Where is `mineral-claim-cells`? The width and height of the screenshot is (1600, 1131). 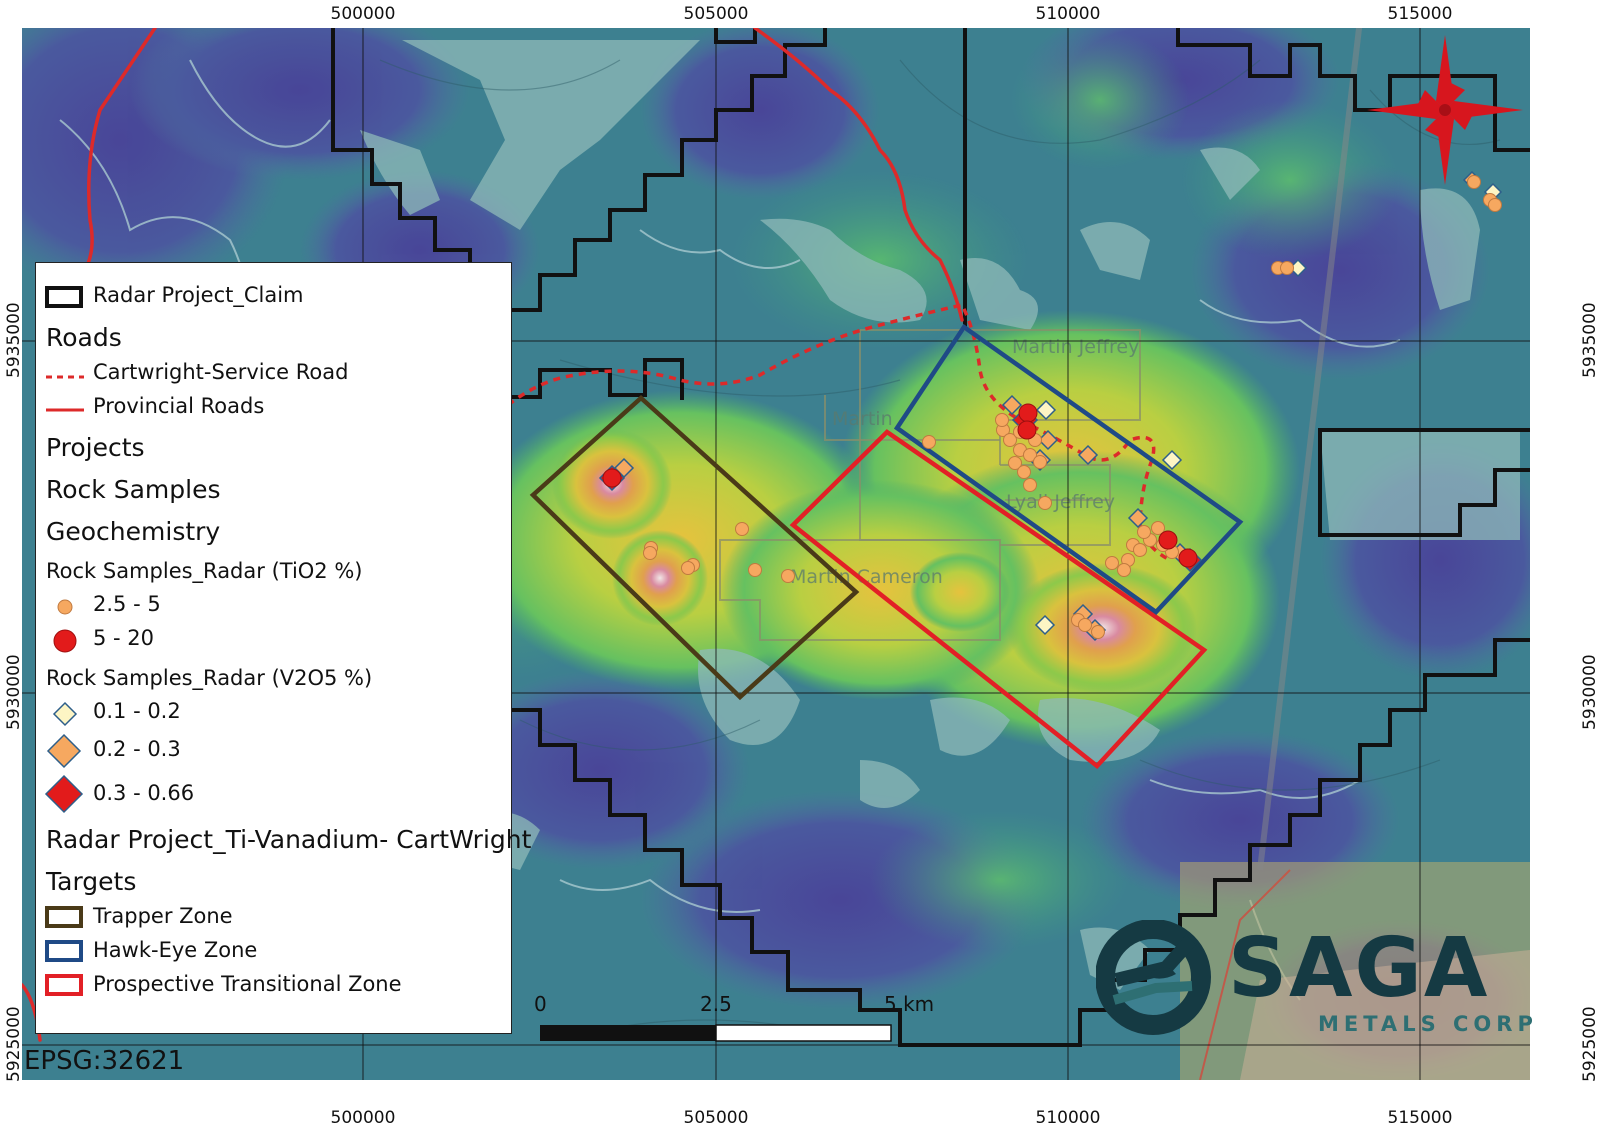
mineral-claim-cells is located at coordinates (930, 485).